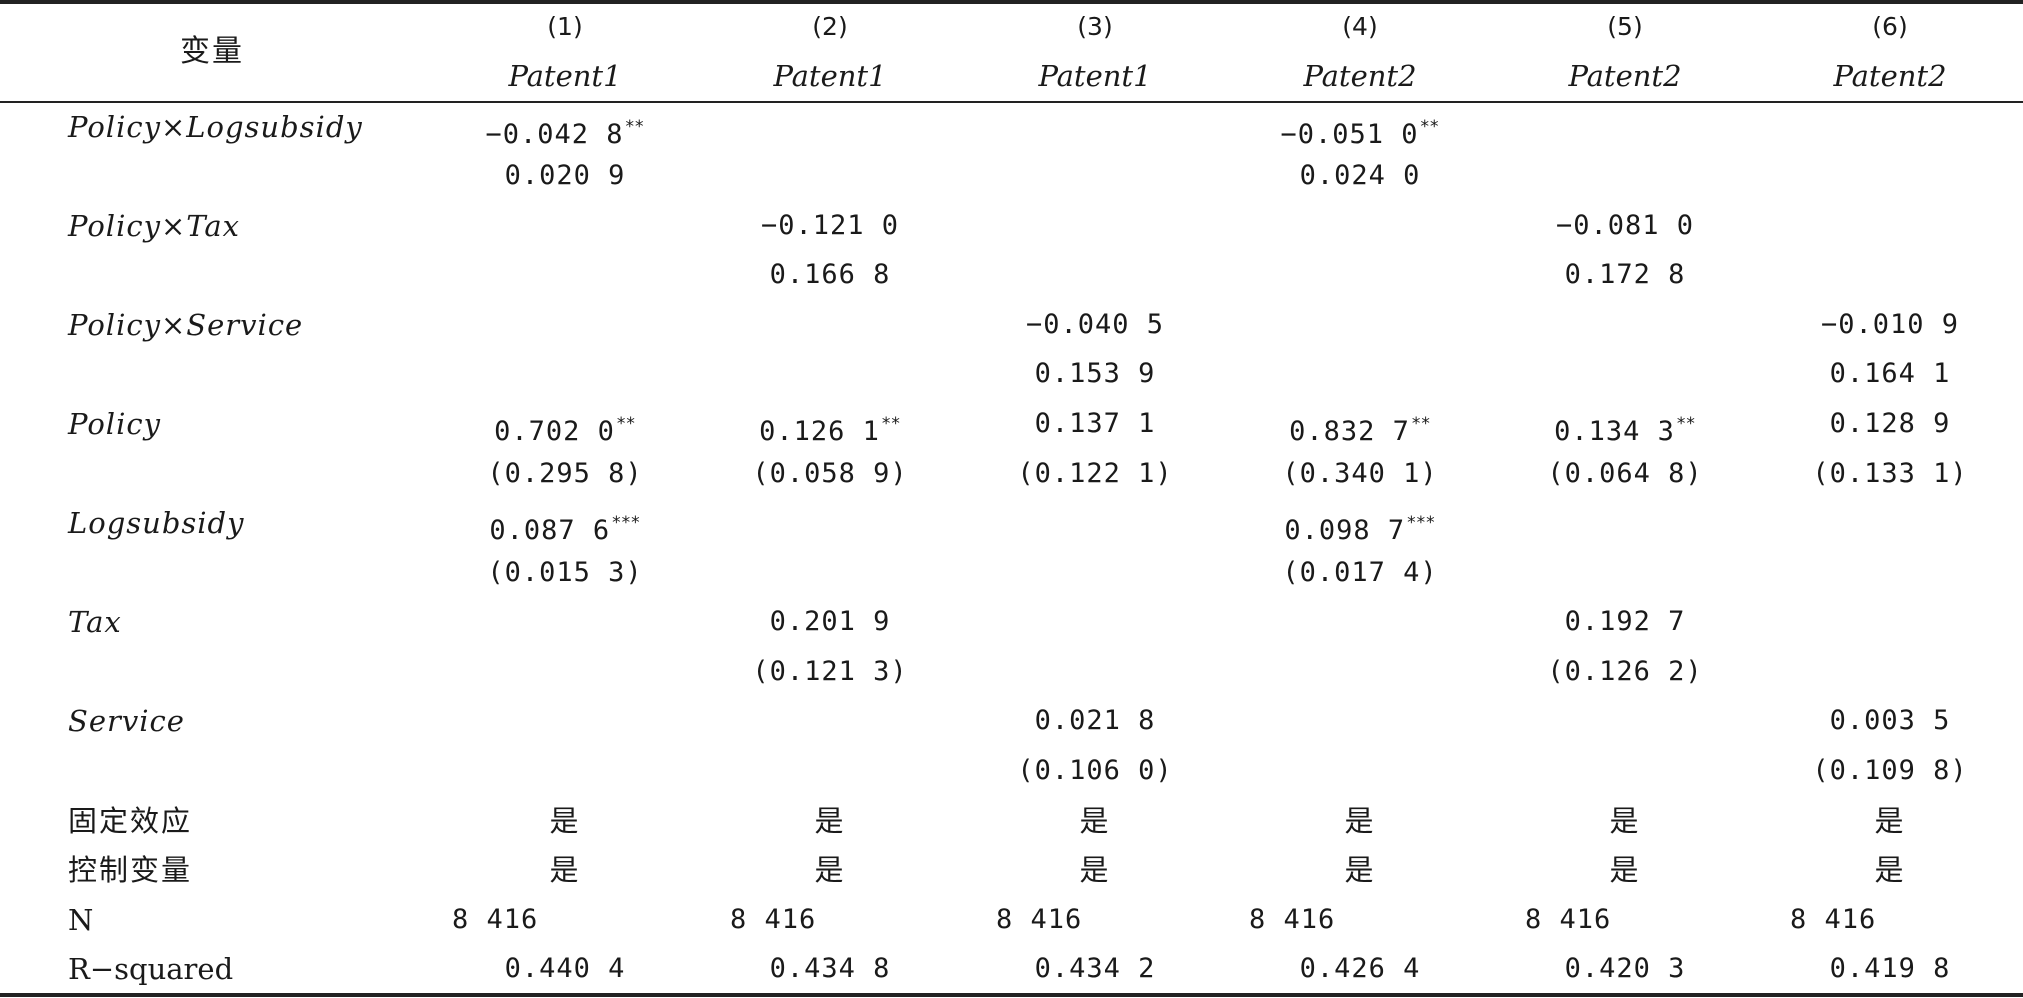 The image size is (2023, 998). I want to click on row-label-r-squared: R−squared, so click(151, 969).